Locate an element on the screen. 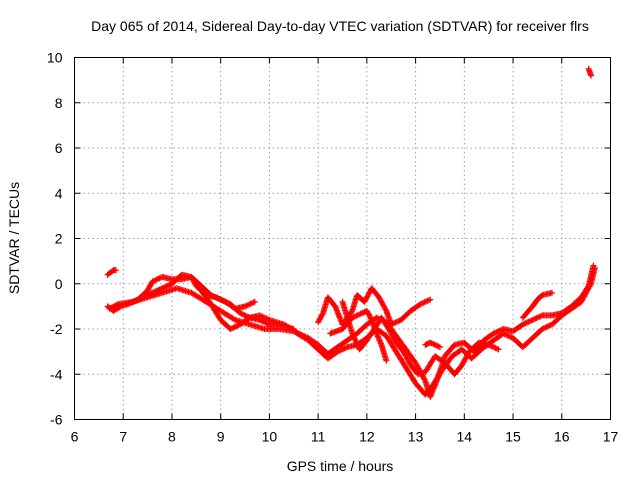 The image size is (640, 480). y-tick-labels: -6 -4 -2 0 2 4 6 8 10 is located at coordinates (55, 239).